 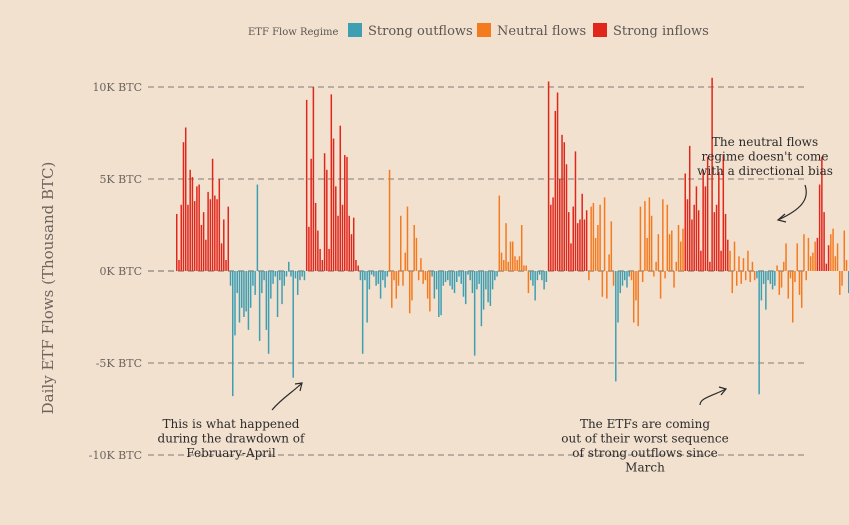 What do you see at coordinates (645, 468) in the screenshot?
I see `annotation-line: March` at bounding box center [645, 468].